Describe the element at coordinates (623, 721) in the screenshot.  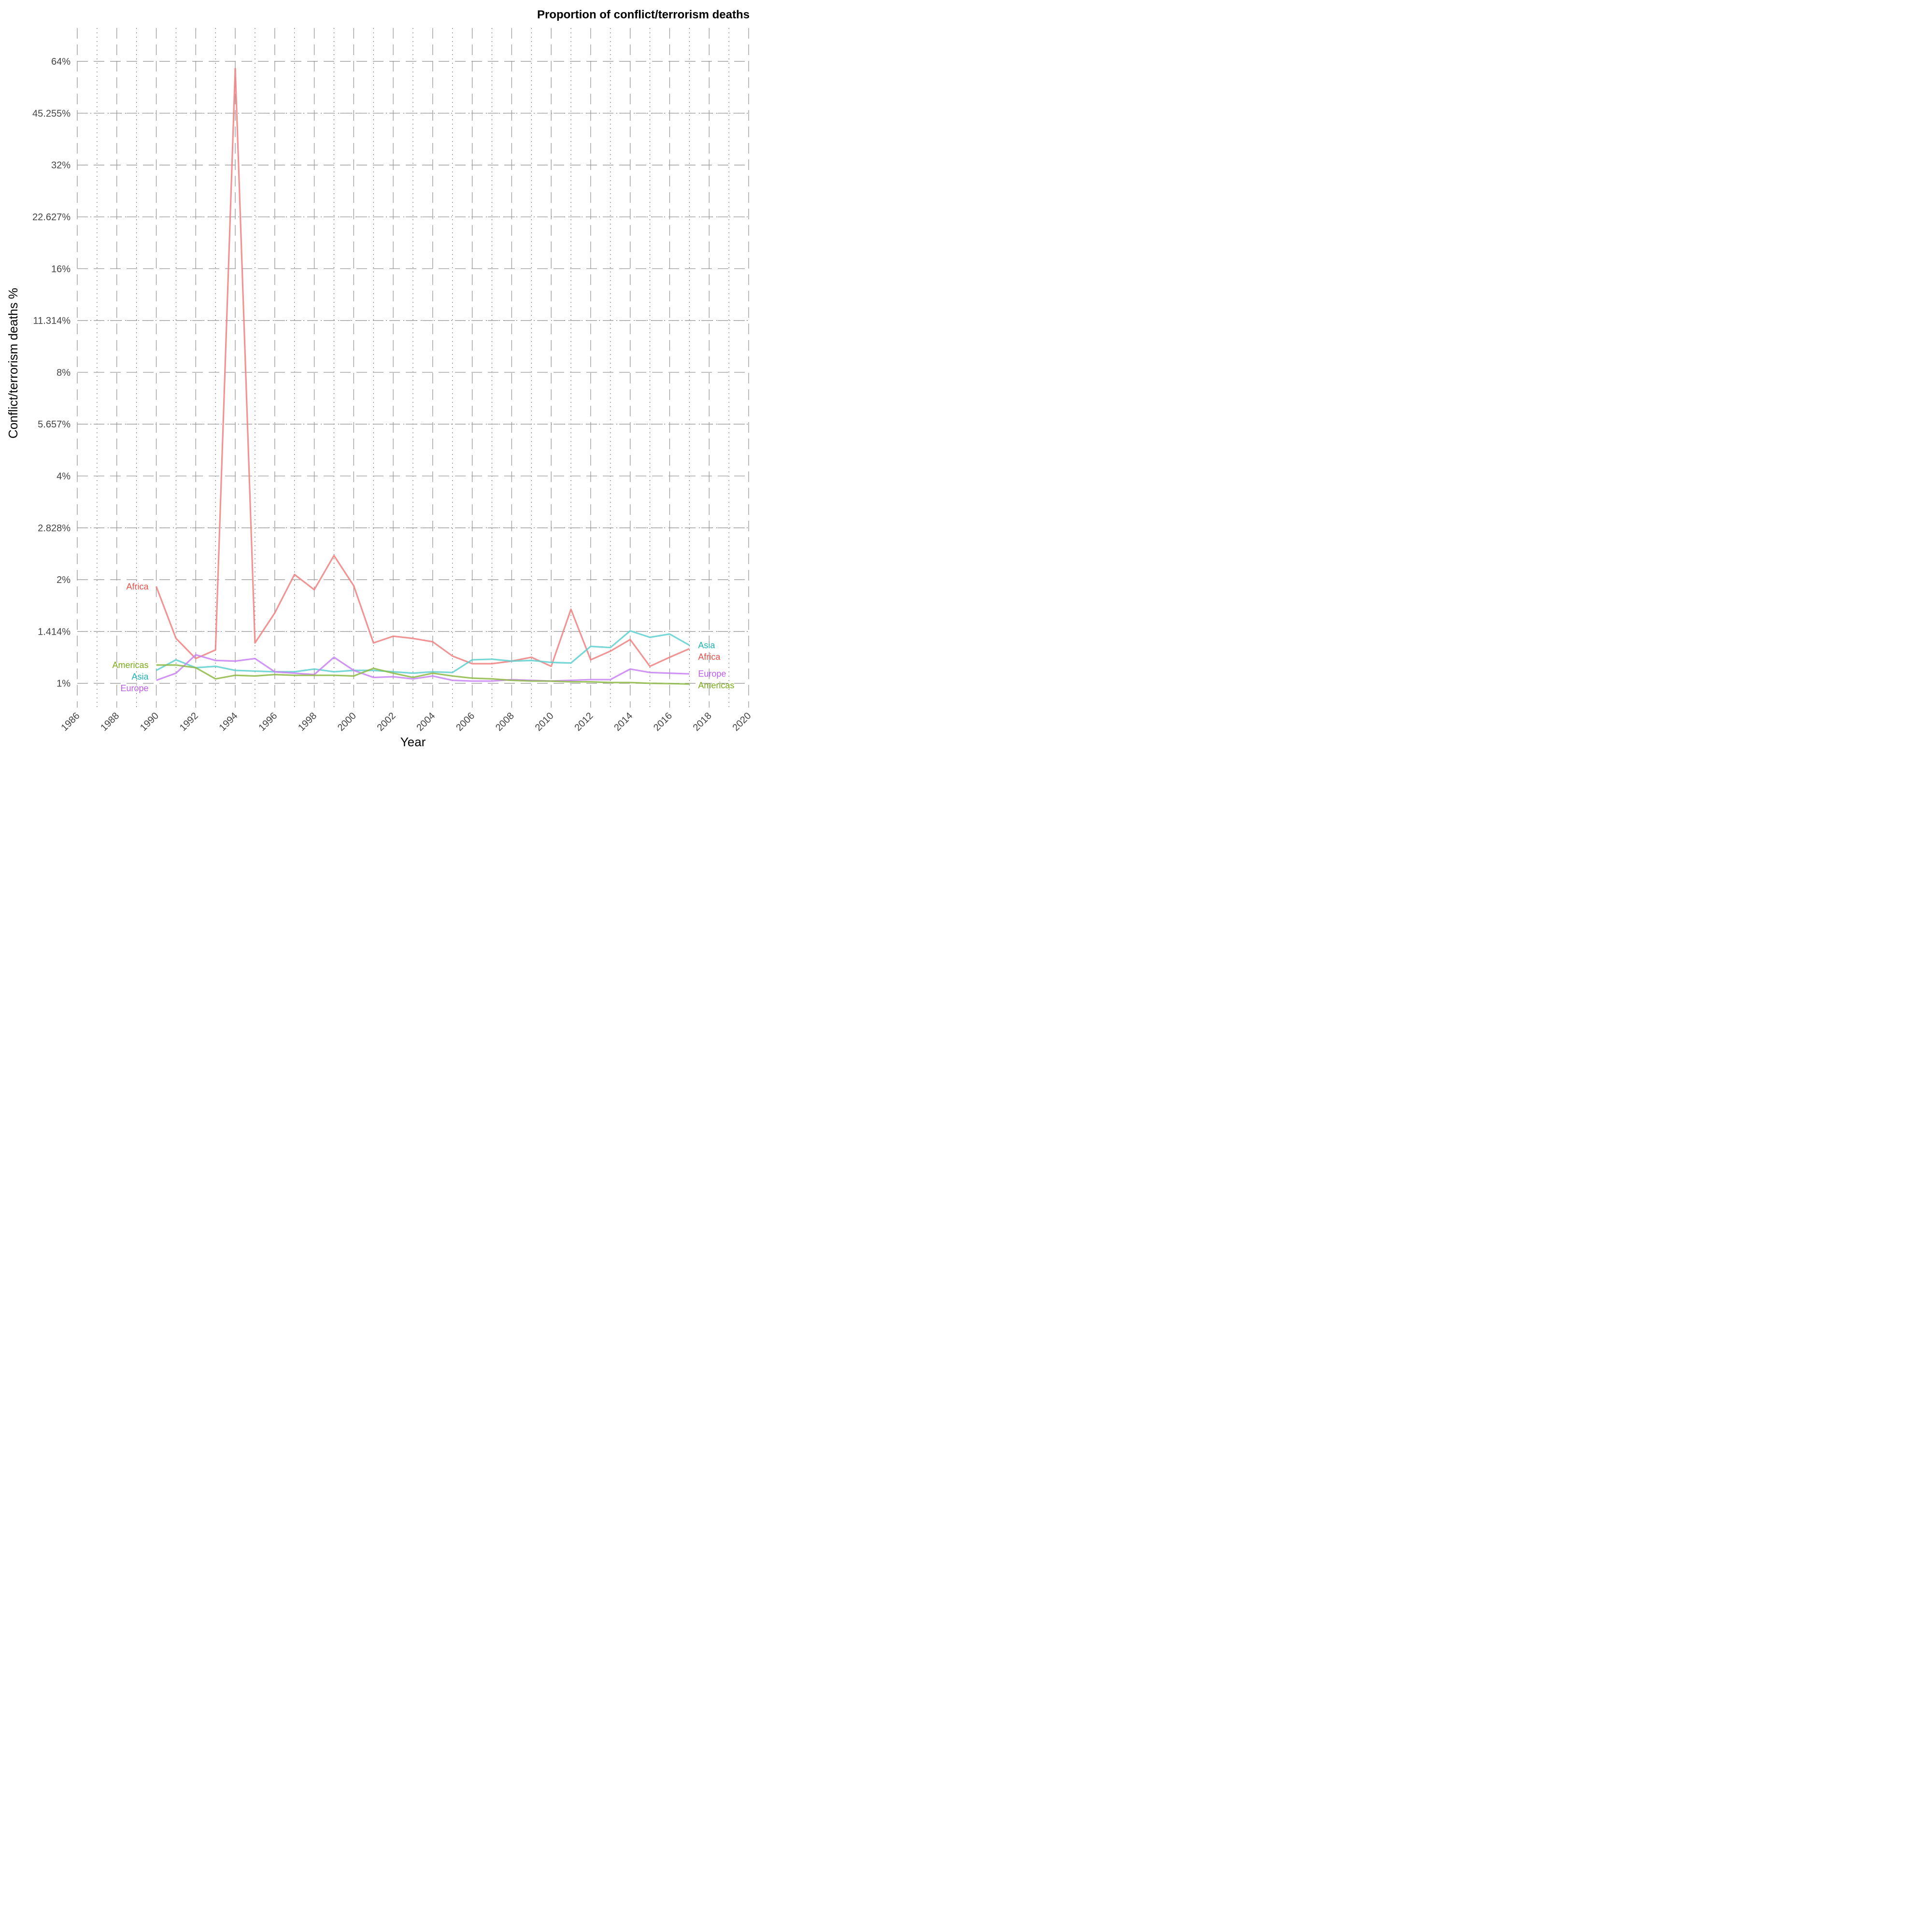
I see `x-tick-label: 2014` at that location.